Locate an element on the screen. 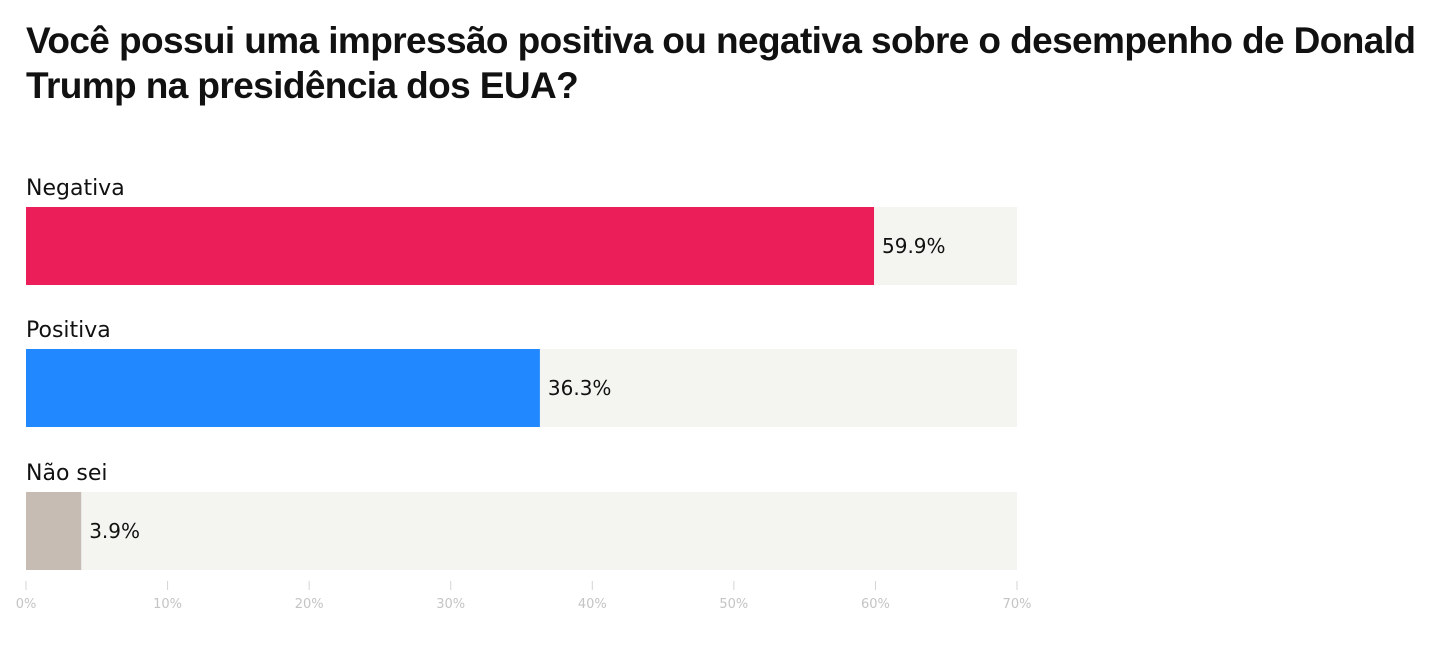  category-label-row-2: Positiva is located at coordinates (68, 330).